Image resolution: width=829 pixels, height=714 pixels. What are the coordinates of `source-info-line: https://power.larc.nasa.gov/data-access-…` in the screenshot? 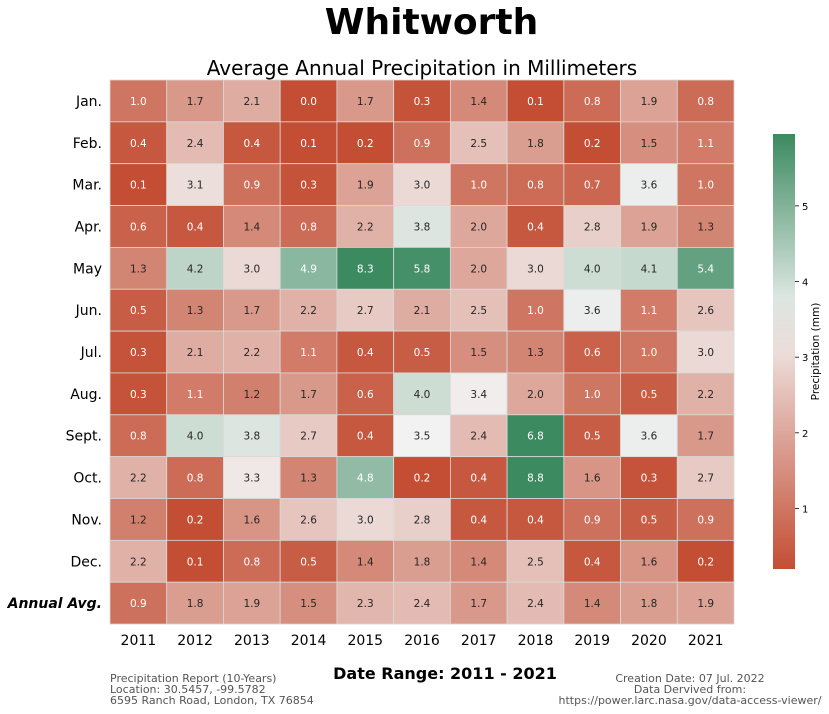 It's located at (690, 700).